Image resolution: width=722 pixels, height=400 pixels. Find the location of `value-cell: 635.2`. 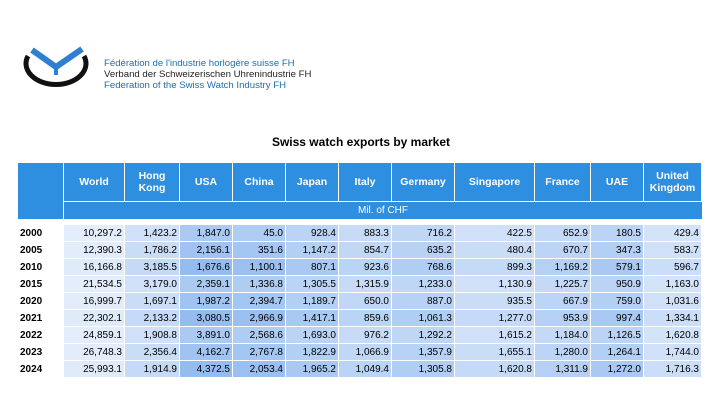

value-cell: 635.2 is located at coordinates (423, 250).